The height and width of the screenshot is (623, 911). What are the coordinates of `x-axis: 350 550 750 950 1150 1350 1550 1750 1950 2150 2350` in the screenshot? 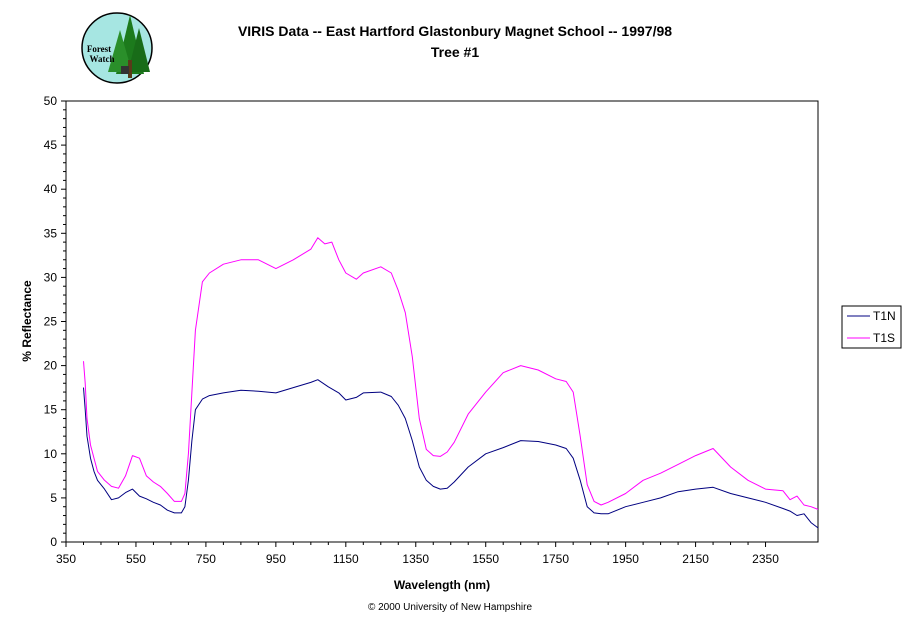 It's located at (417, 554).